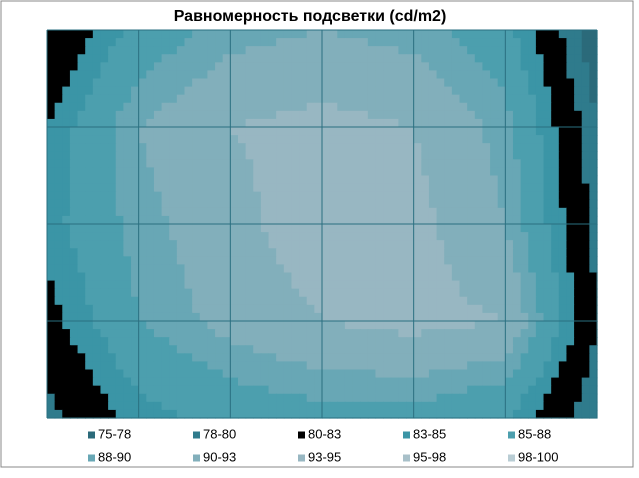 This screenshot has width=639, height=478. Describe the element at coordinates (324, 456) in the screenshot. I see `legend-label: 93-95` at that location.